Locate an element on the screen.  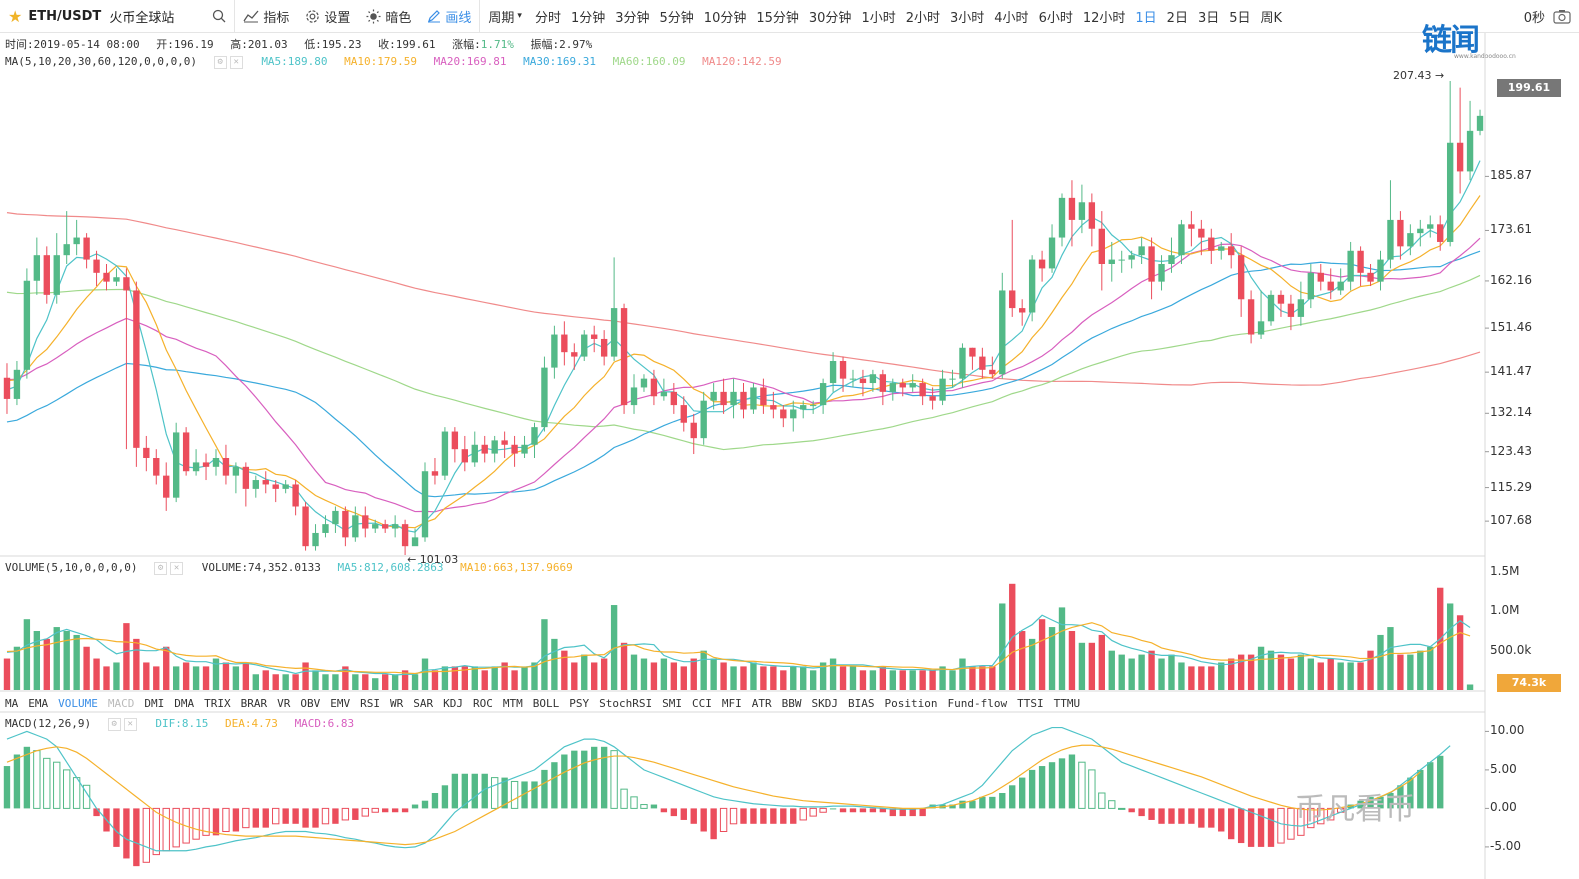
period-7: 1小时 is located at coordinates (878, 18).